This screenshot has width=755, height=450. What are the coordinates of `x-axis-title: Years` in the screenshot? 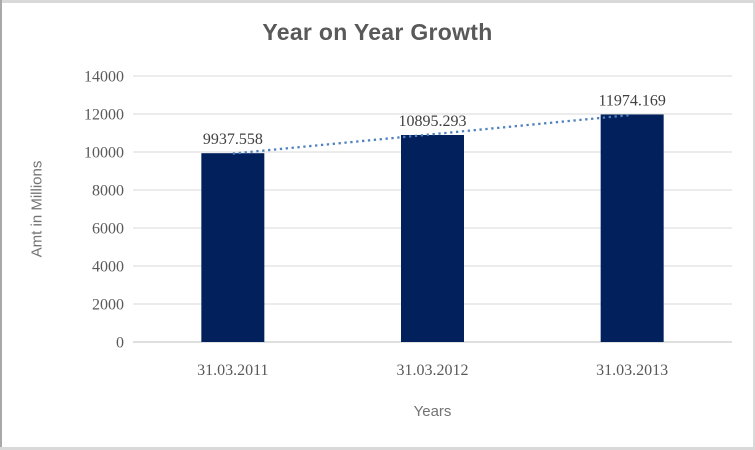 It's located at (432, 411).